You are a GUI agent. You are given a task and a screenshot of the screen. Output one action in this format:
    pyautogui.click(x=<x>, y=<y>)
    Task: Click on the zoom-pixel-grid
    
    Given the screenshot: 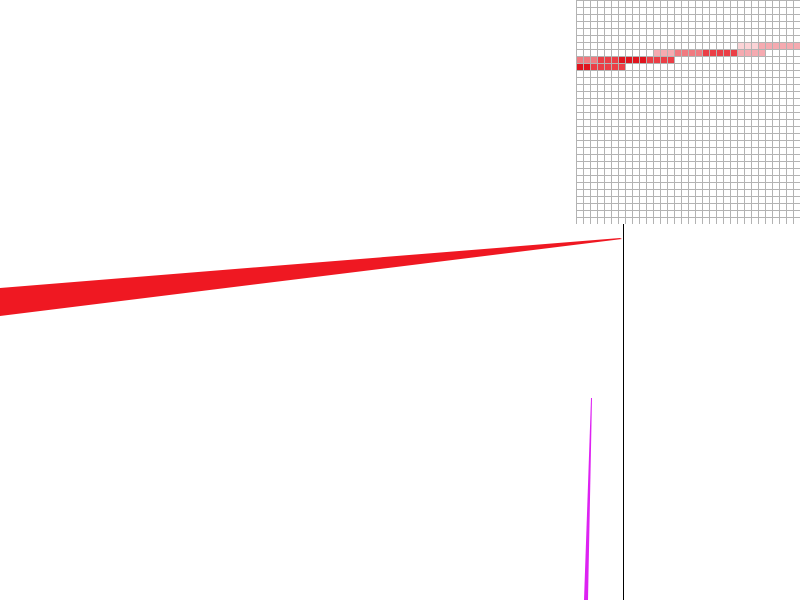 What is the action you would take?
    pyautogui.click(x=688, y=112)
    